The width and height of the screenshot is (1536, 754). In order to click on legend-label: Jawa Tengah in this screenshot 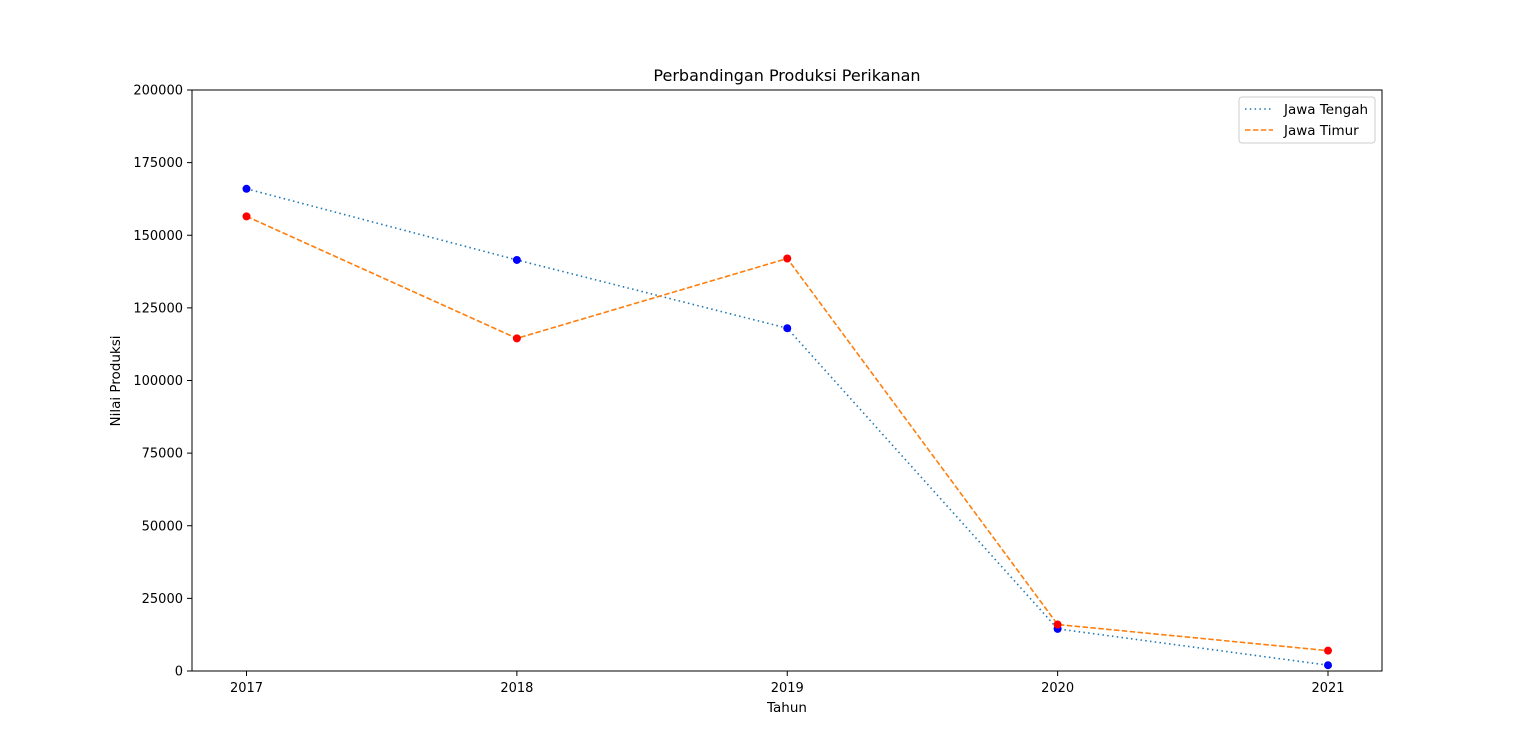, I will do `click(1325, 110)`.